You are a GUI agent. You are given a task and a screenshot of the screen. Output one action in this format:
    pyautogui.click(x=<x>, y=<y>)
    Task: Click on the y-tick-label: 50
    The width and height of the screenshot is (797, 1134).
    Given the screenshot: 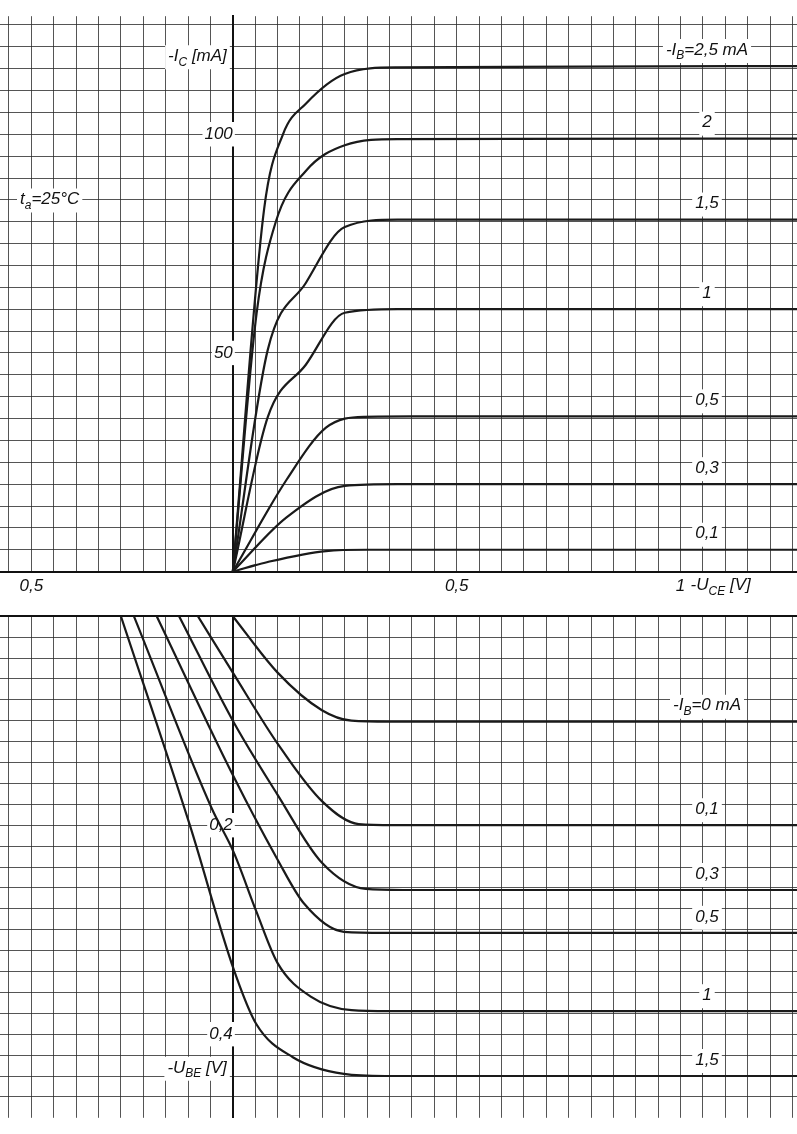 What is the action you would take?
    pyautogui.click(x=223, y=352)
    